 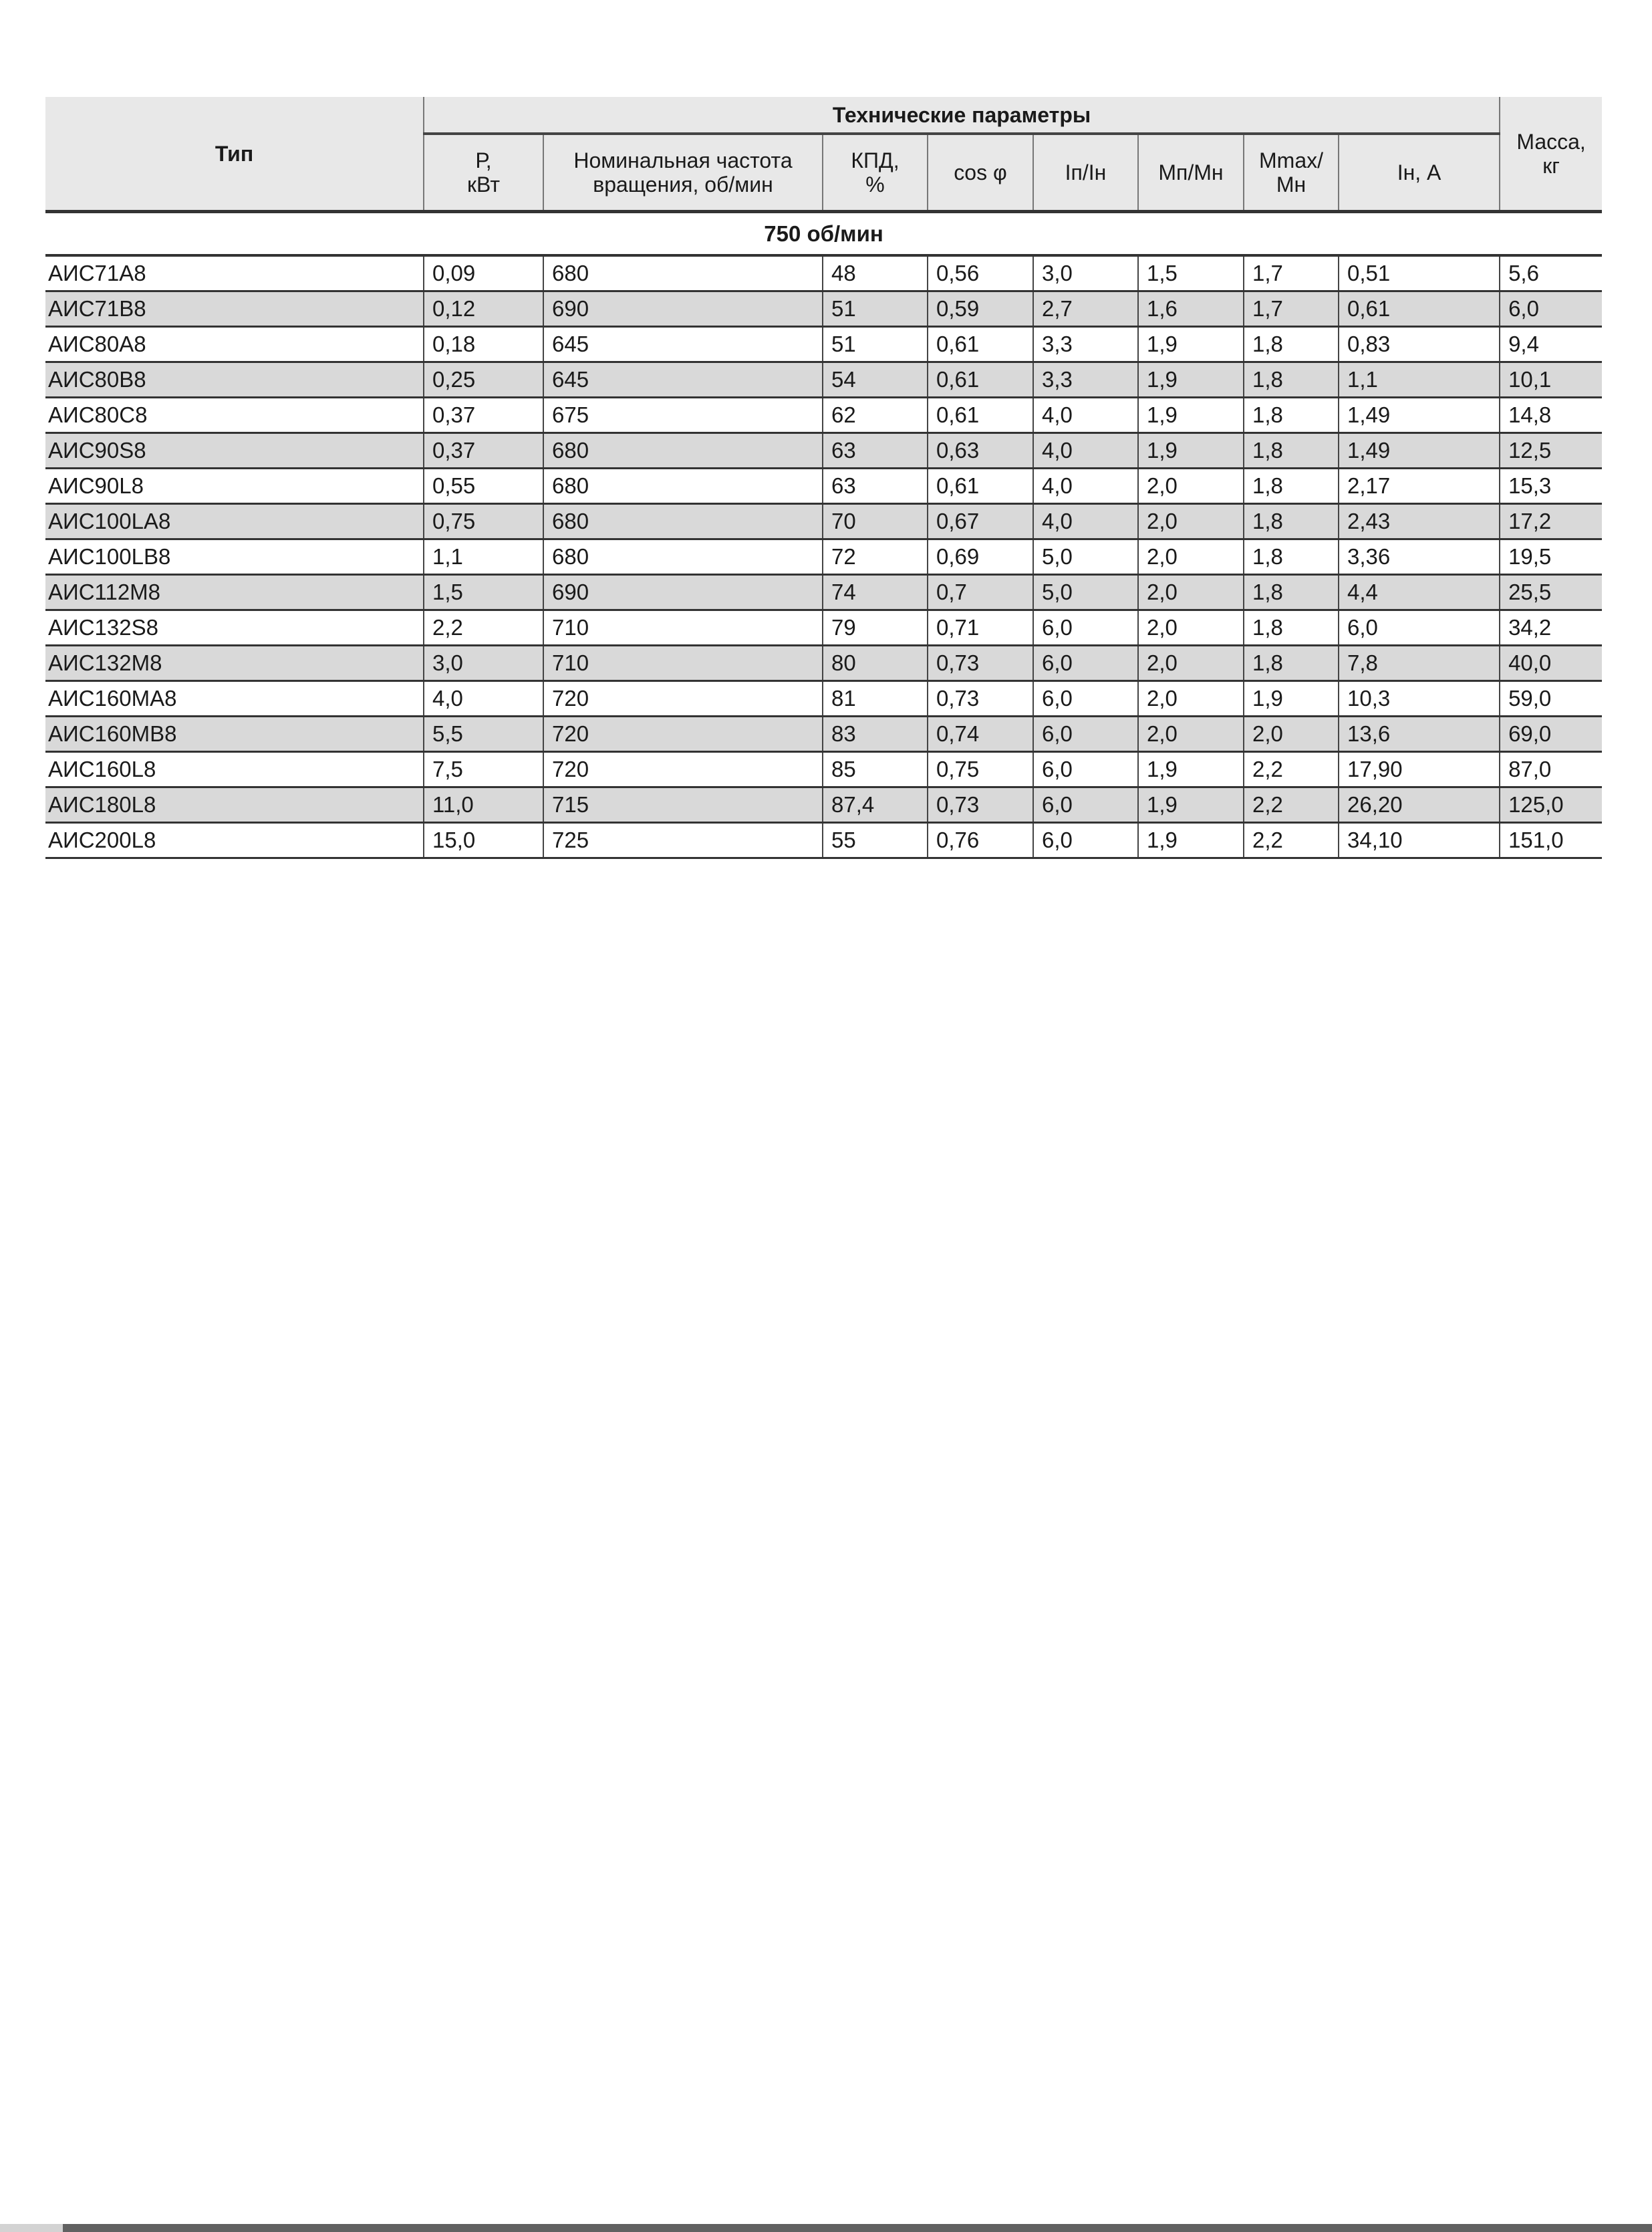 What do you see at coordinates (875, 628) in the screenshot?
I see `value-cell: 79` at bounding box center [875, 628].